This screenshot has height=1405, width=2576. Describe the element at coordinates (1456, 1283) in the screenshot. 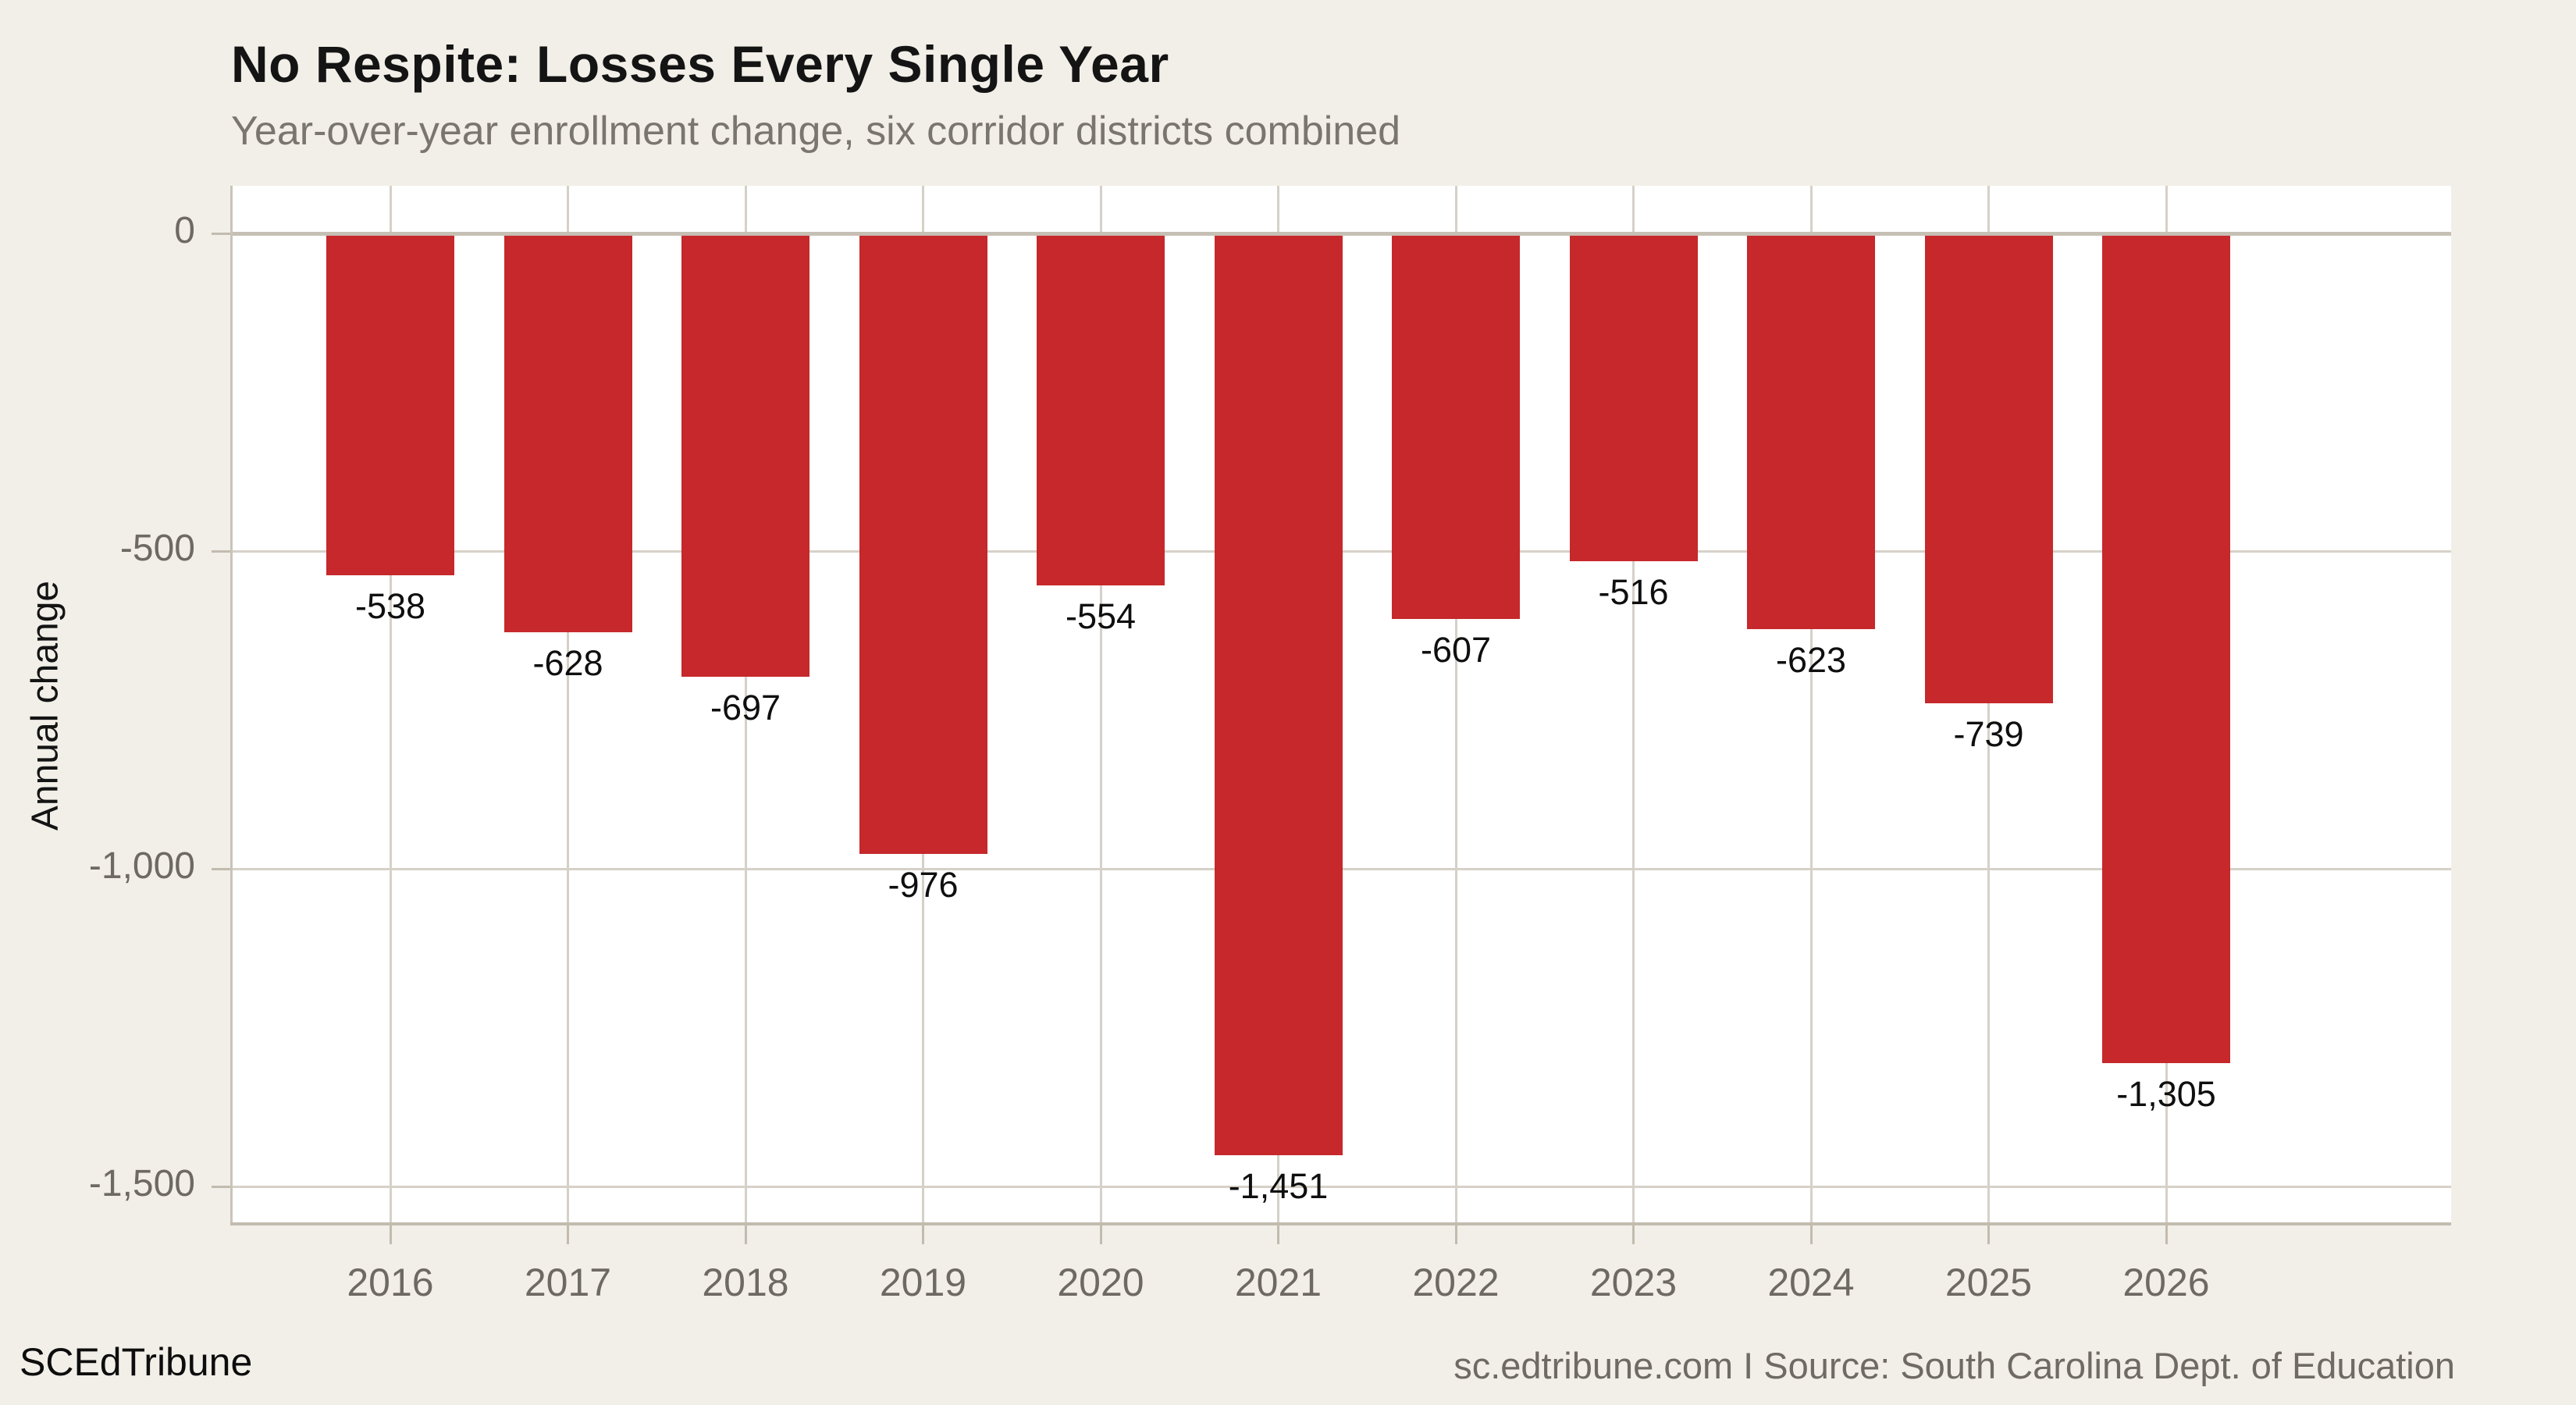

I see `x-axis-tick-label-2022: 2022` at that location.